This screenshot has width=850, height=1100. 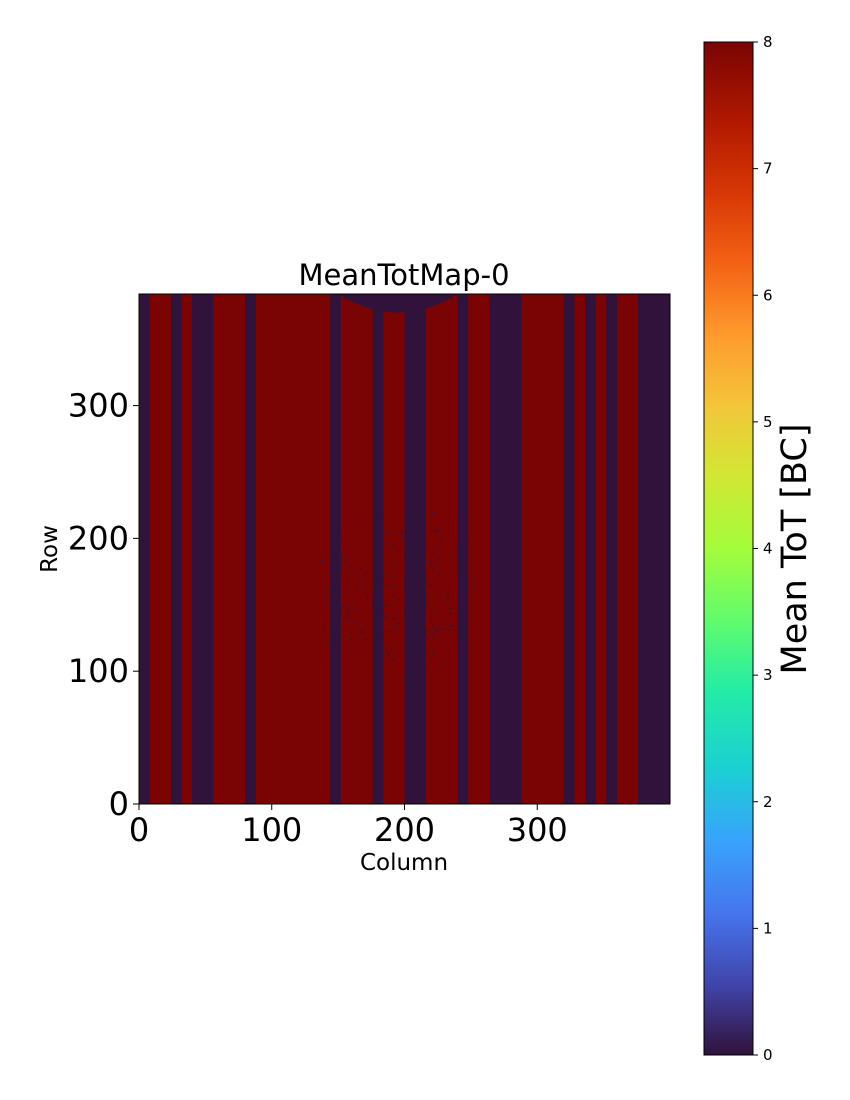 What do you see at coordinates (404, 830) in the screenshot?
I see `x-tick-label: 200` at bounding box center [404, 830].